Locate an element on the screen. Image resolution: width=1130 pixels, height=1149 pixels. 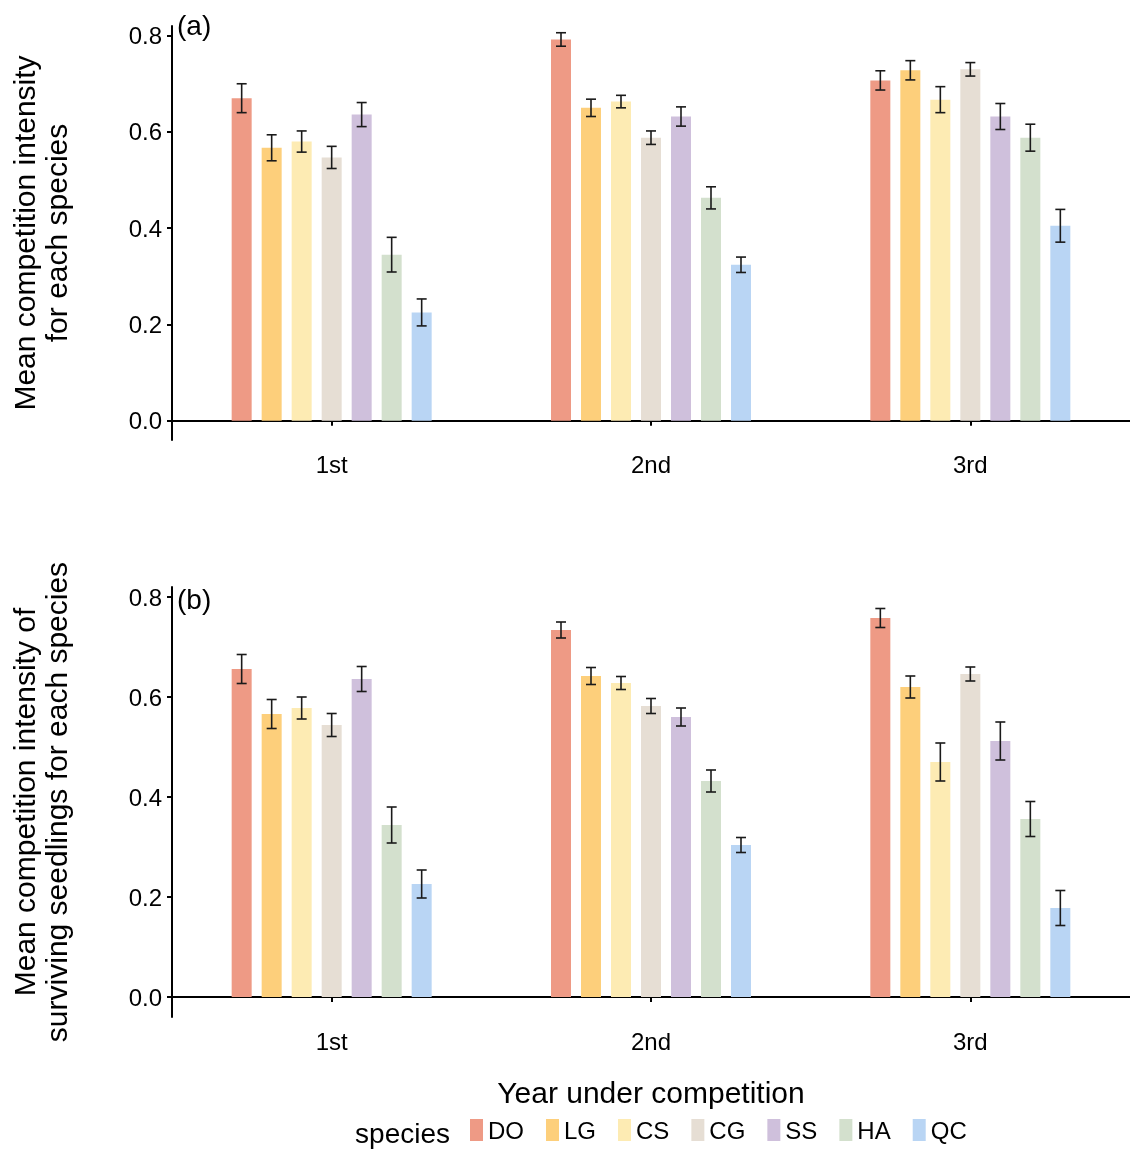
legend-label: CG is located at coordinates (727, 1130).